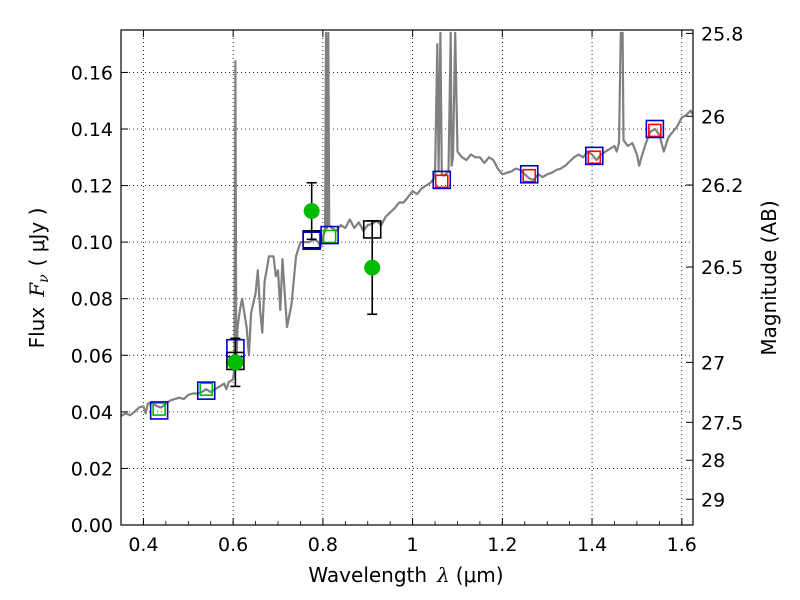 The height and width of the screenshot is (600, 800). Describe the element at coordinates (92, 526) in the screenshot. I see `y-tick-label: 0.00` at that location.